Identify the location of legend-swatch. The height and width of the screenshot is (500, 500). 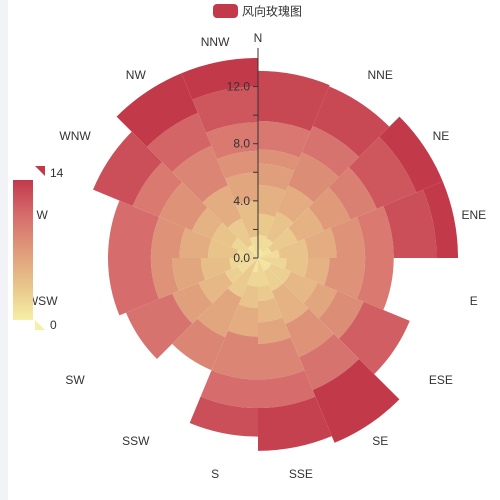
(225, 11).